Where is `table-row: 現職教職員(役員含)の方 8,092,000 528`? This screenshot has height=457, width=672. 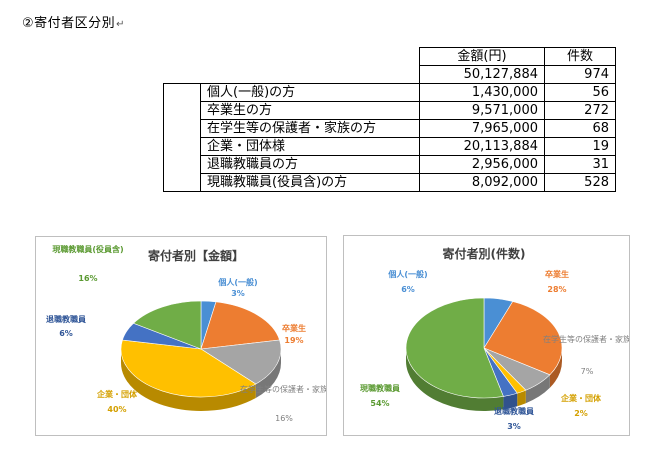 table-row: 現職教職員(役員含)の方 8,092,000 528 is located at coordinates (390, 182).